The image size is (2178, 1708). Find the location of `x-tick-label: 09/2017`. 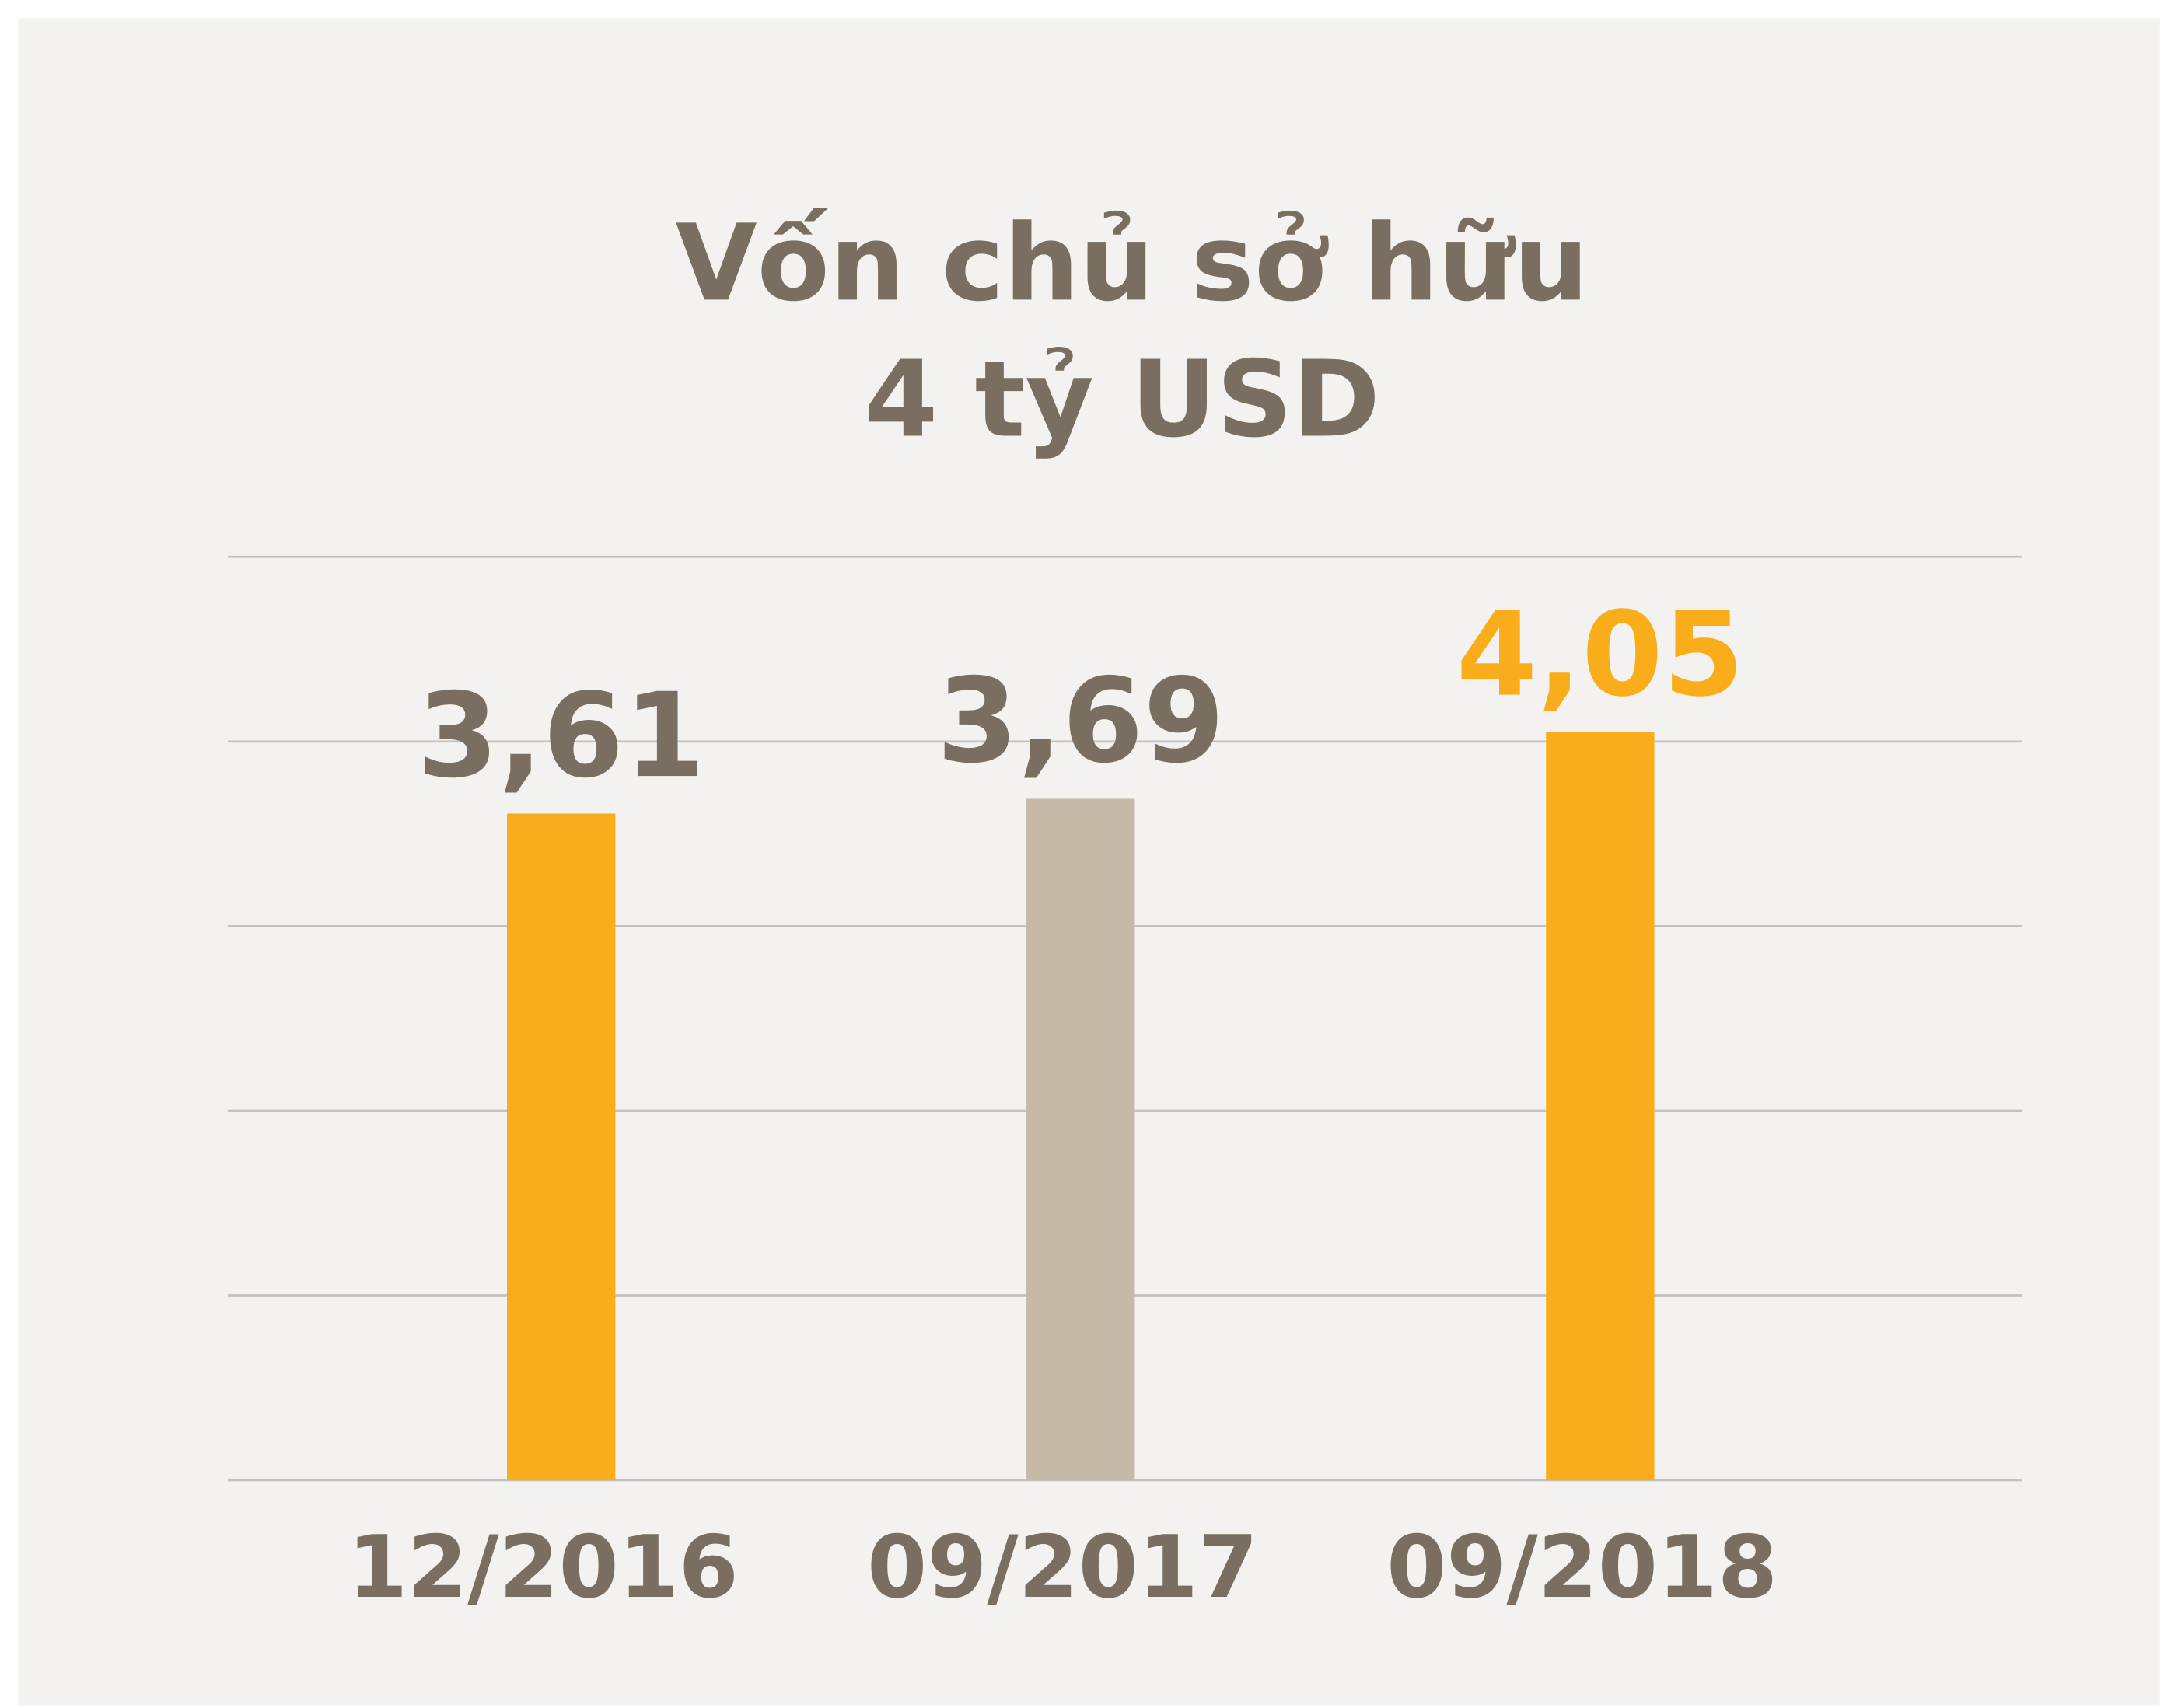

x-tick-label: 09/2017 is located at coordinates (1063, 1568).